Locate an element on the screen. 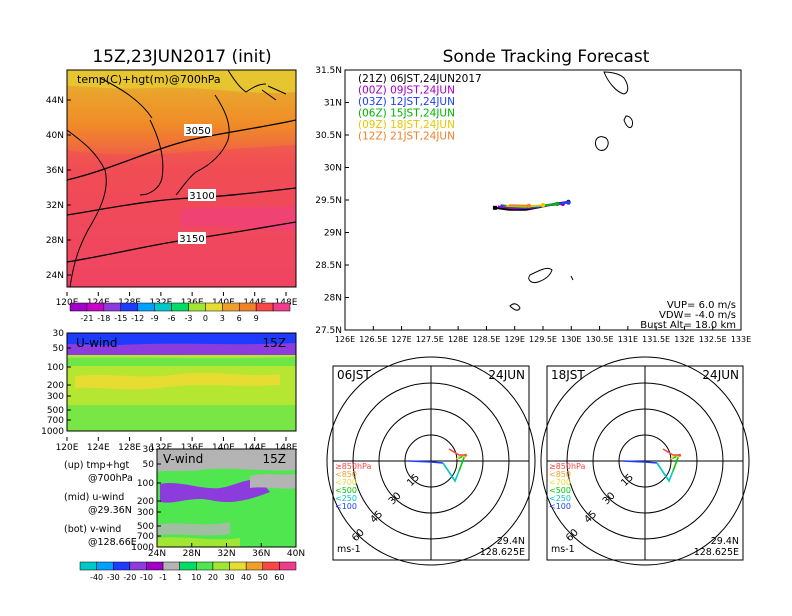 The image size is (792, 616). note-bot-2: @128.66E is located at coordinates (112, 542).